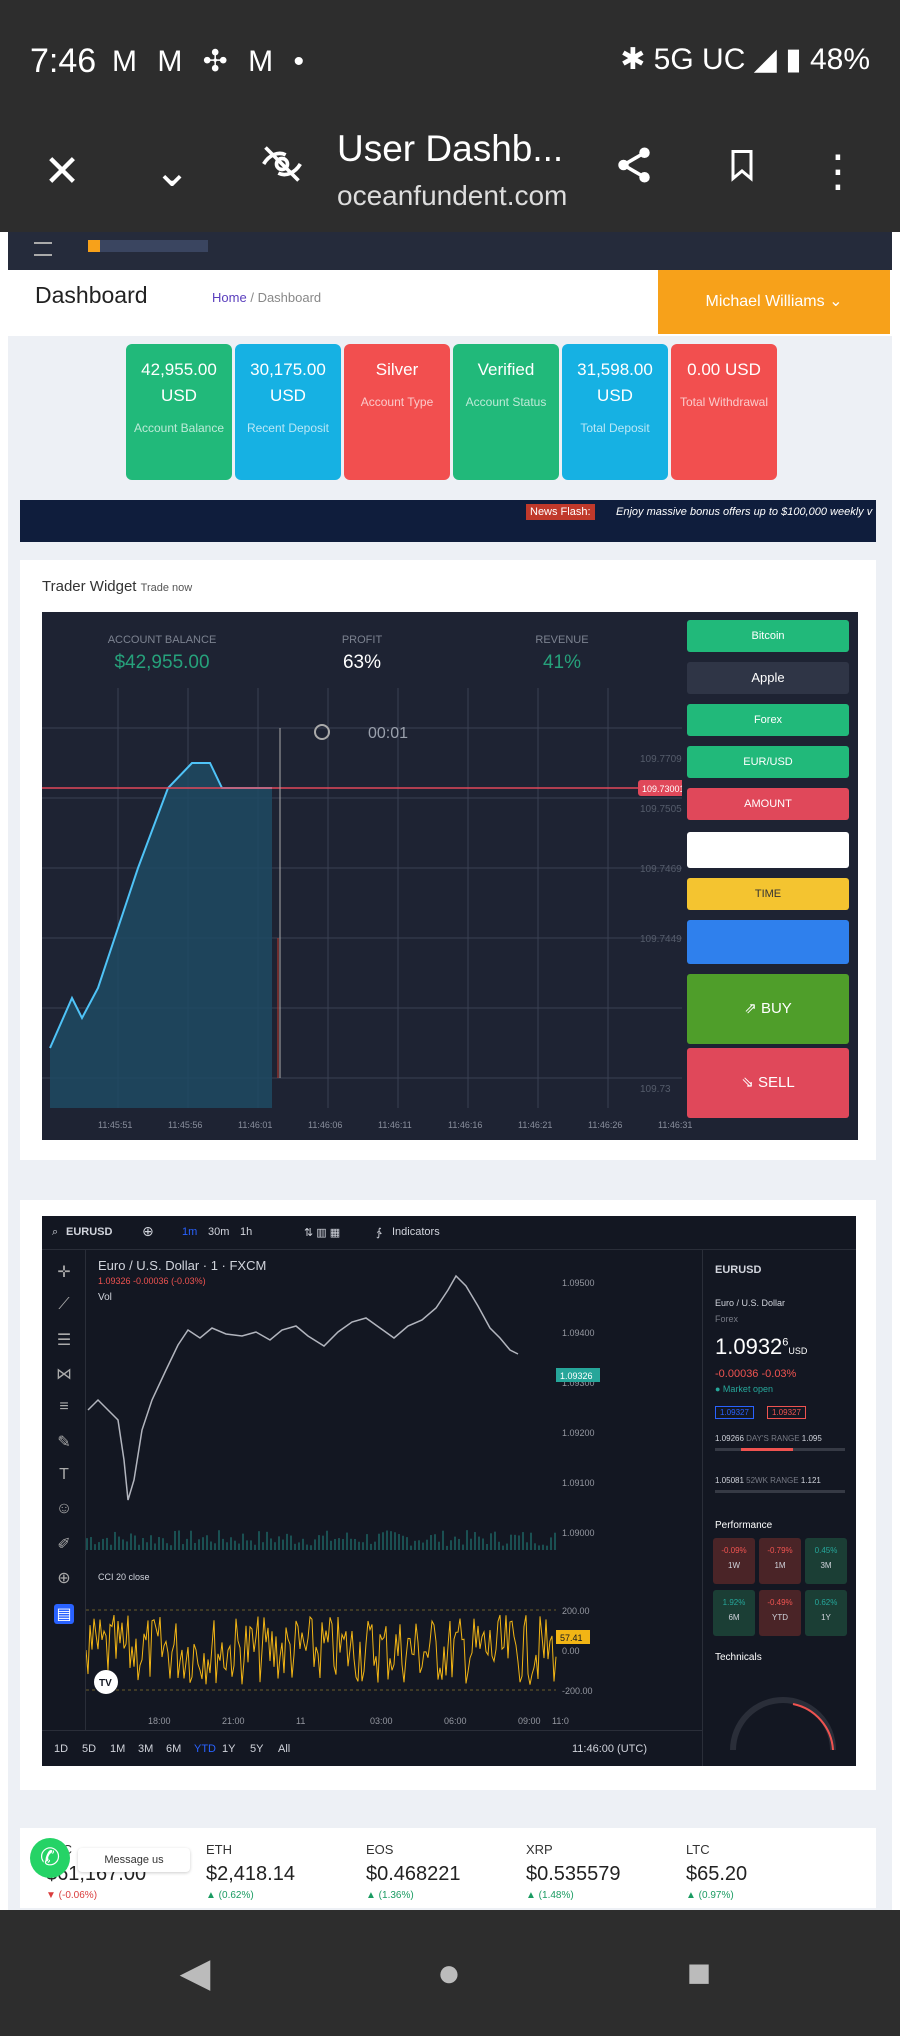  Describe the element at coordinates (64, 1304) in the screenshot. I see `trend-line-icon: ⟋` at that location.